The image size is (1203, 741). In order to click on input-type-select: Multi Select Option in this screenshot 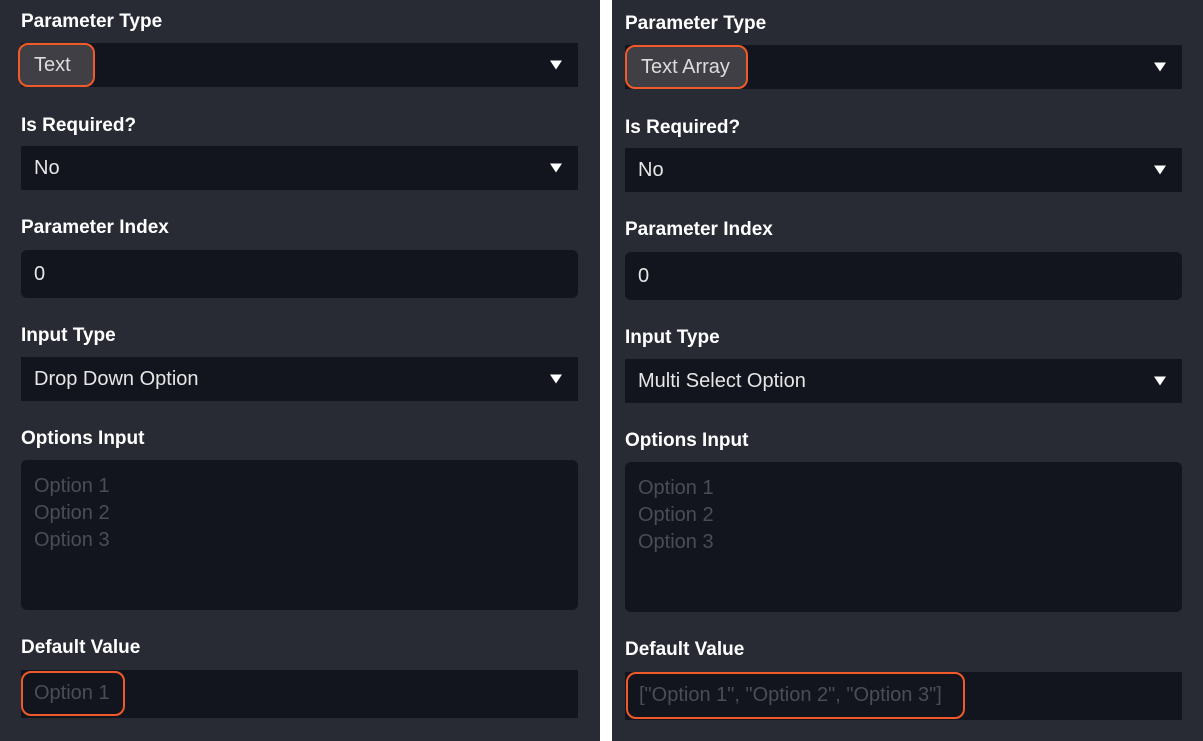, I will do `click(903, 381)`.